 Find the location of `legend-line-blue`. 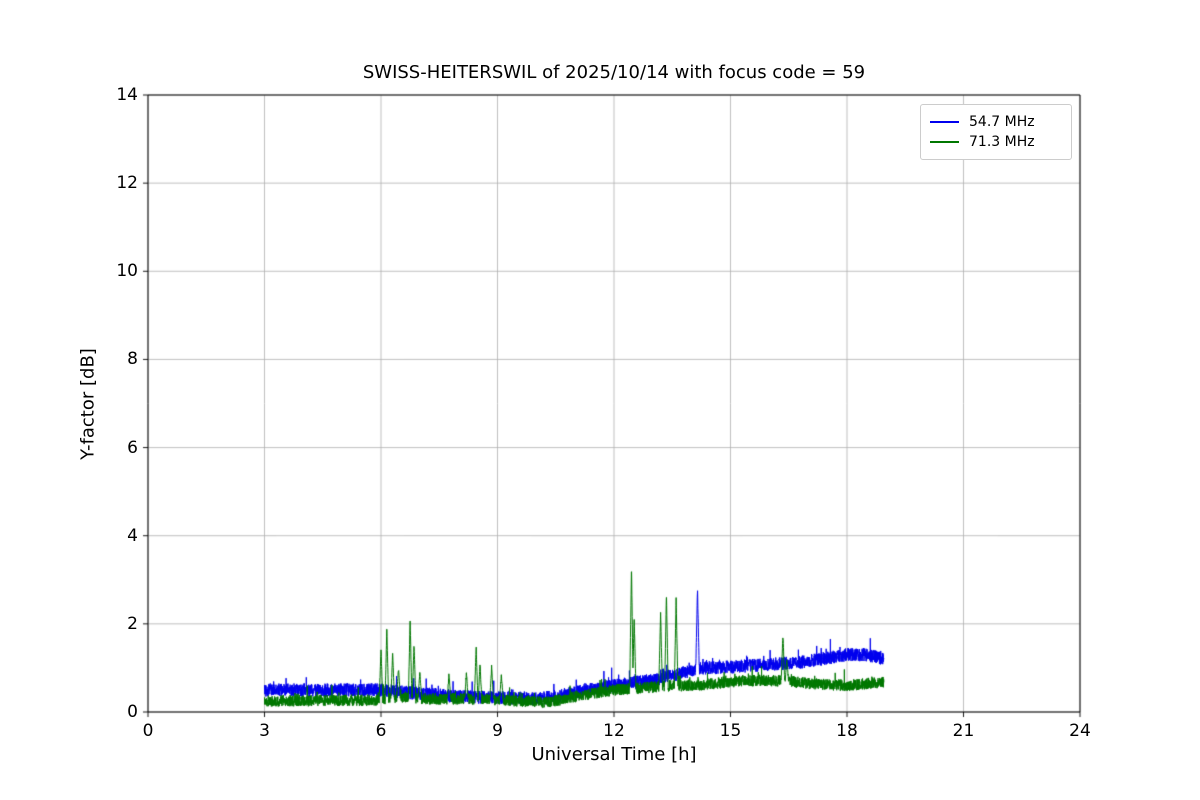

legend-line-blue is located at coordinates (944, 122).